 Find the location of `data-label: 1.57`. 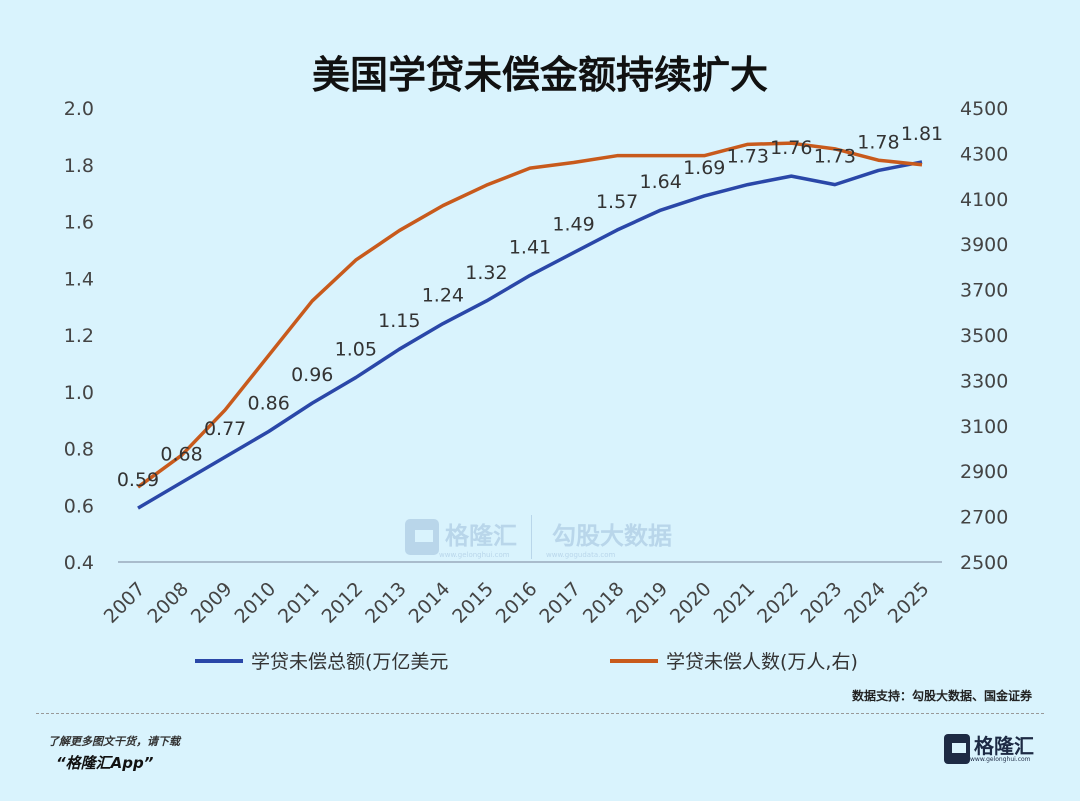

data-label: 1.57 is located at coordinates (617, 202).